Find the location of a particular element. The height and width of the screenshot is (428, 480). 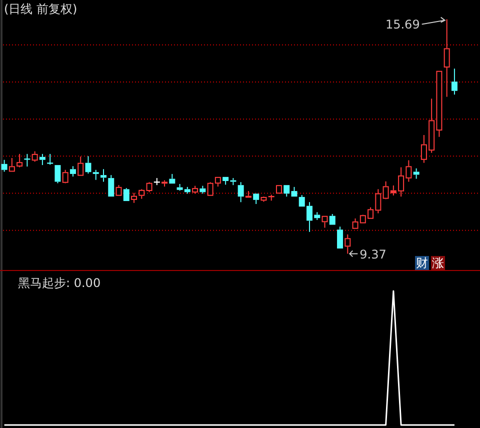

text: 财 is located at coordinates (422, 263).